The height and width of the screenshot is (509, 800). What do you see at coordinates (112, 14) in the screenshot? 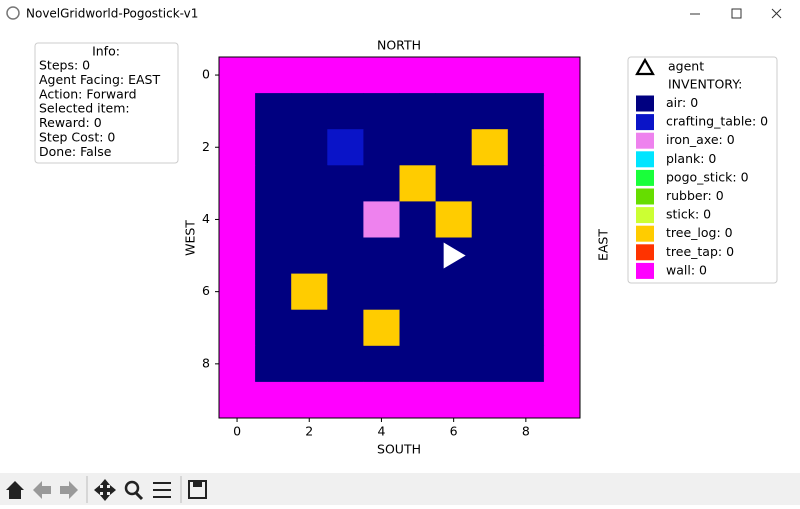
I see `window-title: NovelGridworld-Pogostick-v1` at bounding box center [112, 14].